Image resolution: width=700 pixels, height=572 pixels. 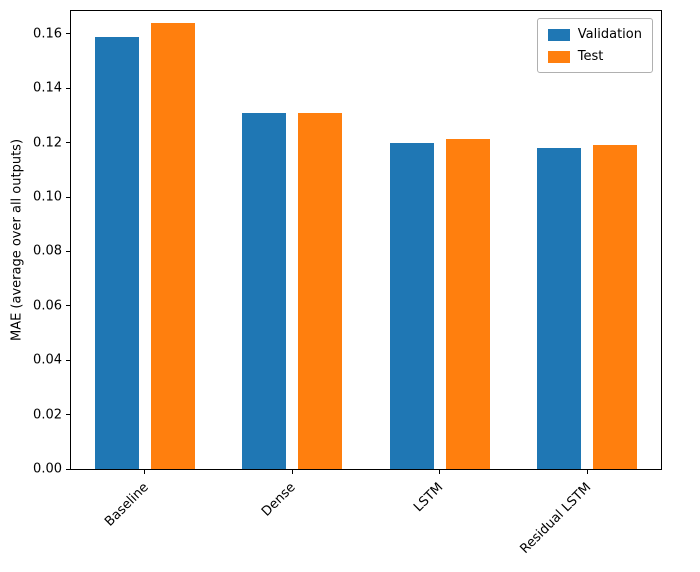 I want to click on y-tick-label: 0.14, so click(x=47, y=88).